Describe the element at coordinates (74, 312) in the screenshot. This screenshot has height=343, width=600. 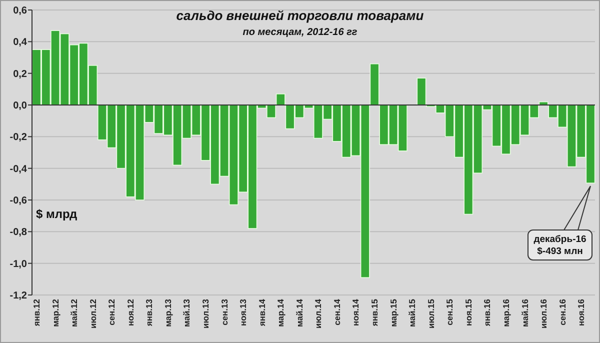
I see `x-tick-label: май.12` at that location.